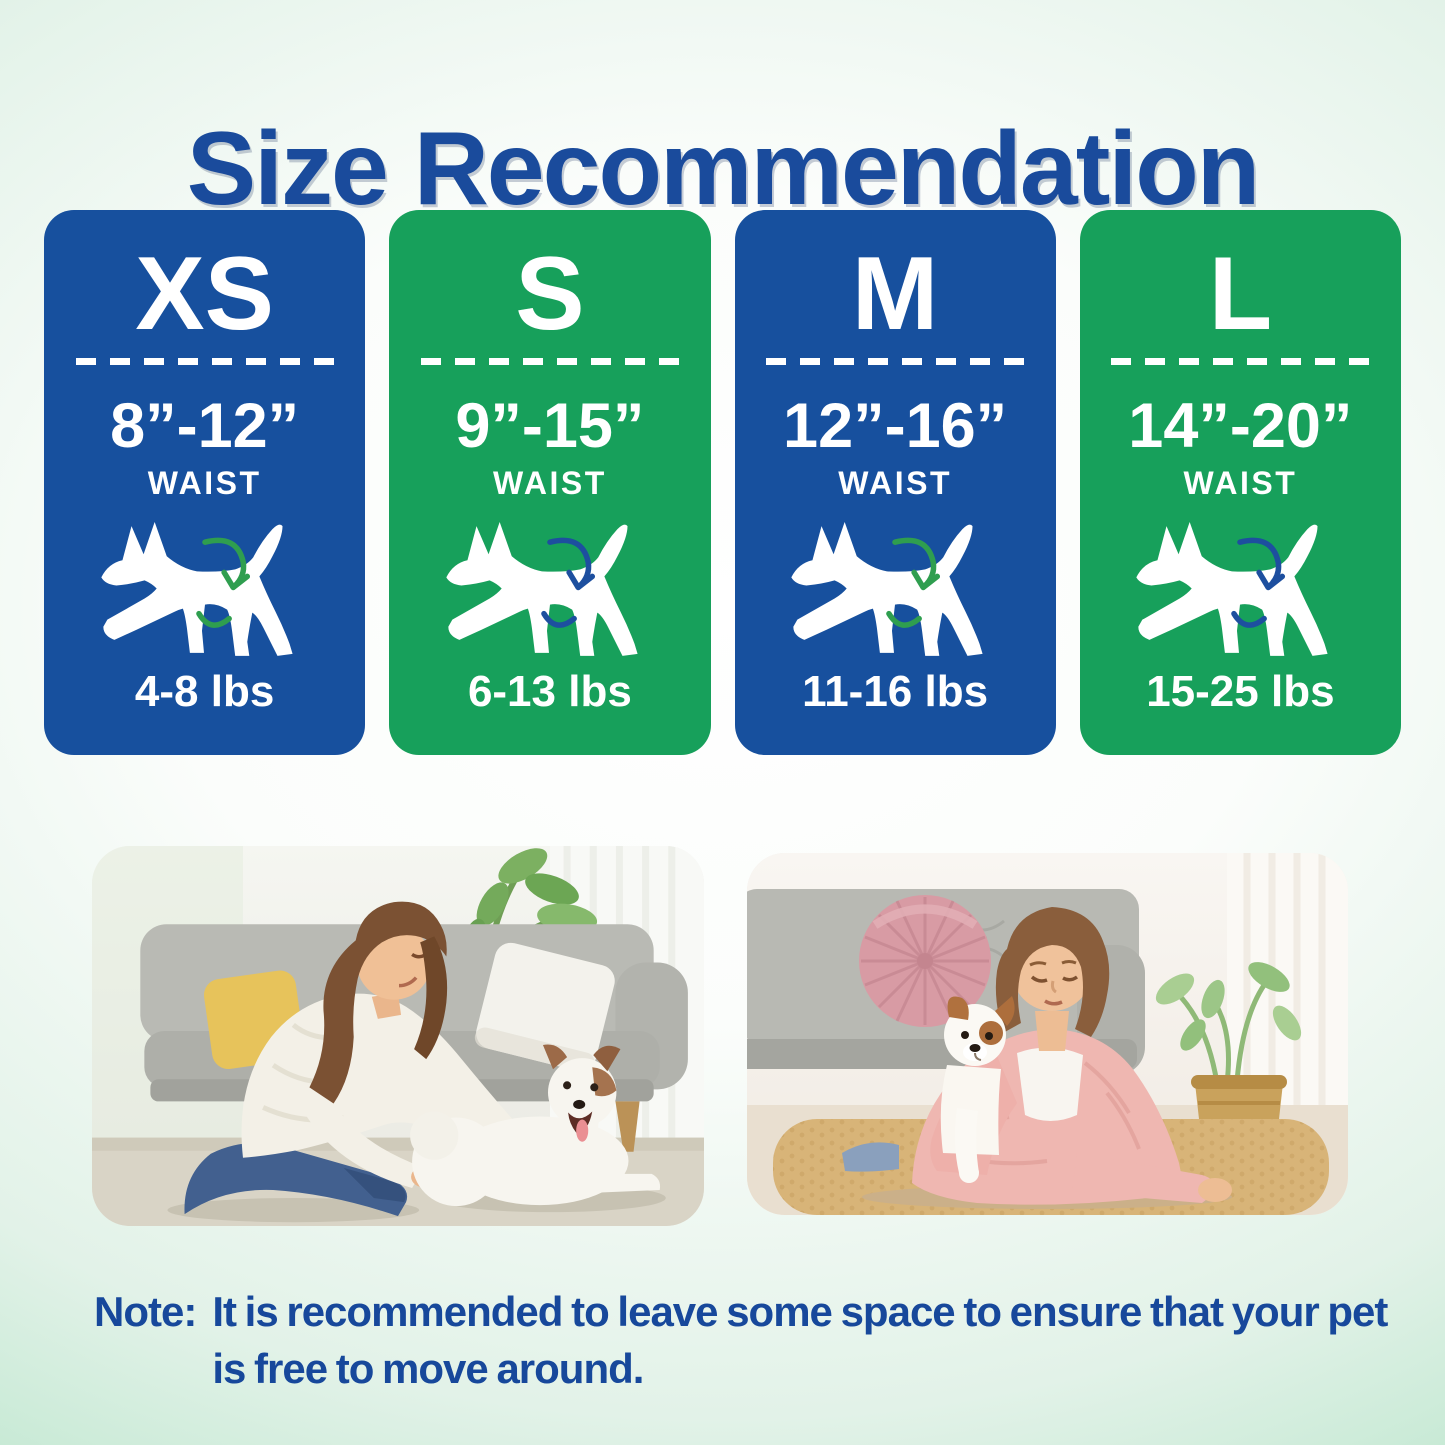 The width and height of the screenshot is (1445, 1445). I want to click on note-label: Note:, so click(145, 1311).